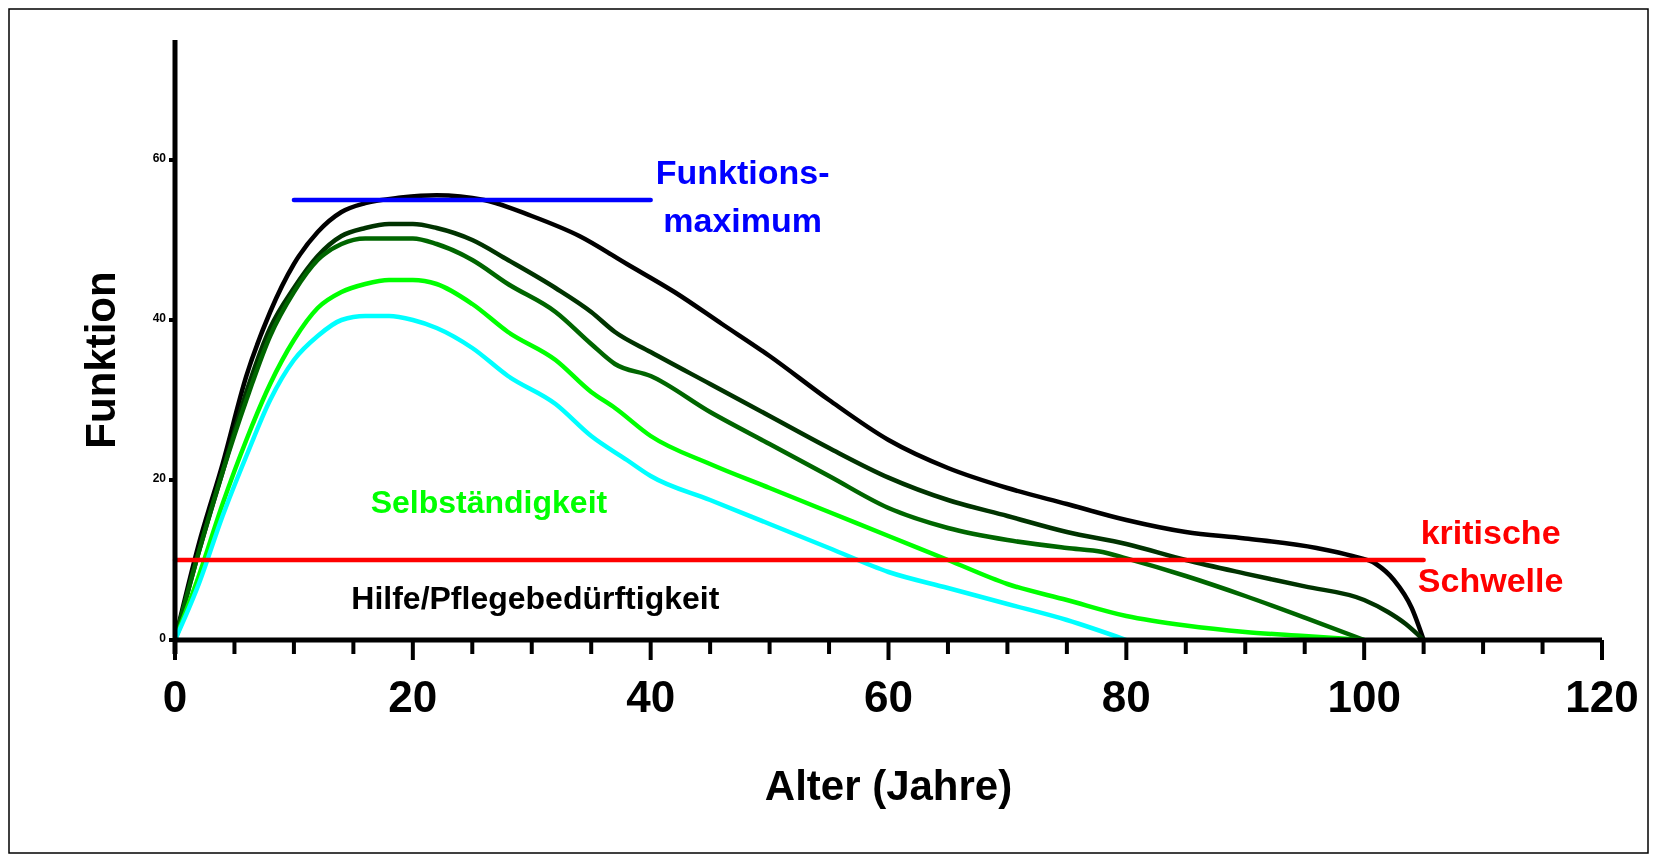 This screenshot has width=1657, height=862. I want to click on series-label: kritische Schwelle, so click(1490, 556).